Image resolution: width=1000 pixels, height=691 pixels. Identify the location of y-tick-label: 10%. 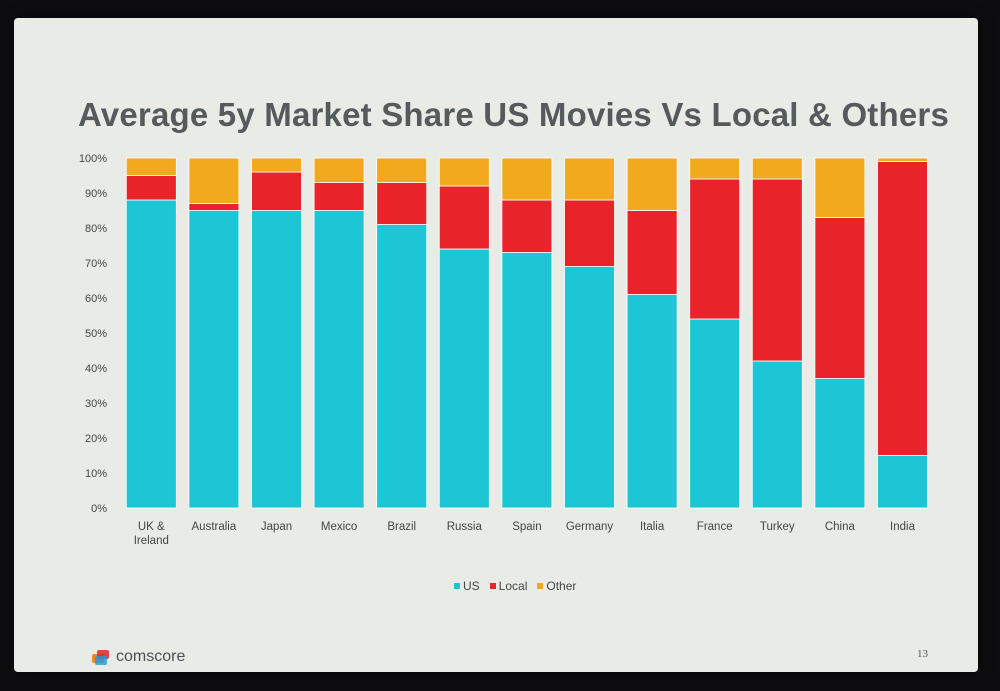
(96, 474).